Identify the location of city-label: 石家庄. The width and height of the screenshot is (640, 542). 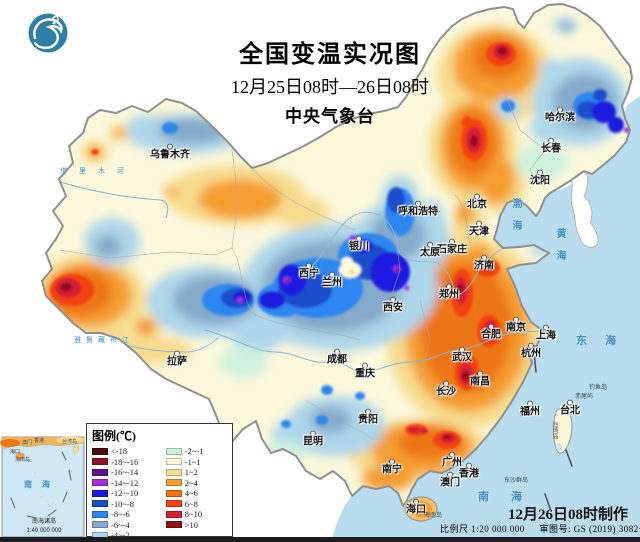
(452, 247).